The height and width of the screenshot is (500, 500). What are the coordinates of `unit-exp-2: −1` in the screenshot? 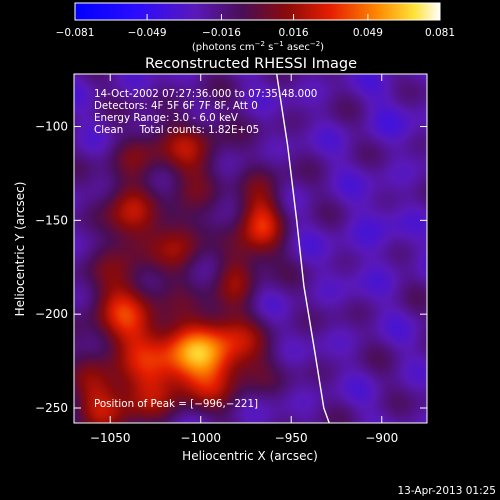 It's located at (278, 44).